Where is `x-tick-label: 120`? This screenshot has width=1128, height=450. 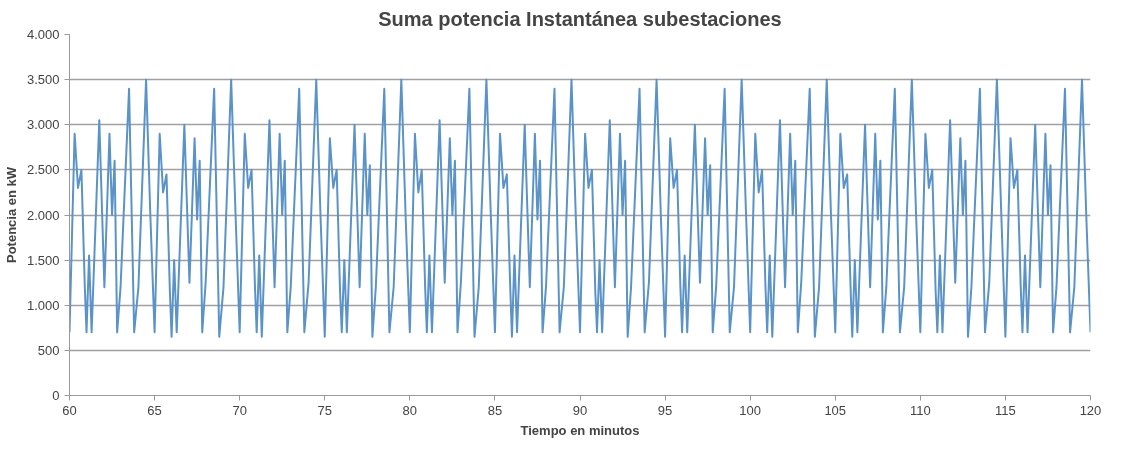 x-tick-label: 120 is located at coordinates (1090, 410).